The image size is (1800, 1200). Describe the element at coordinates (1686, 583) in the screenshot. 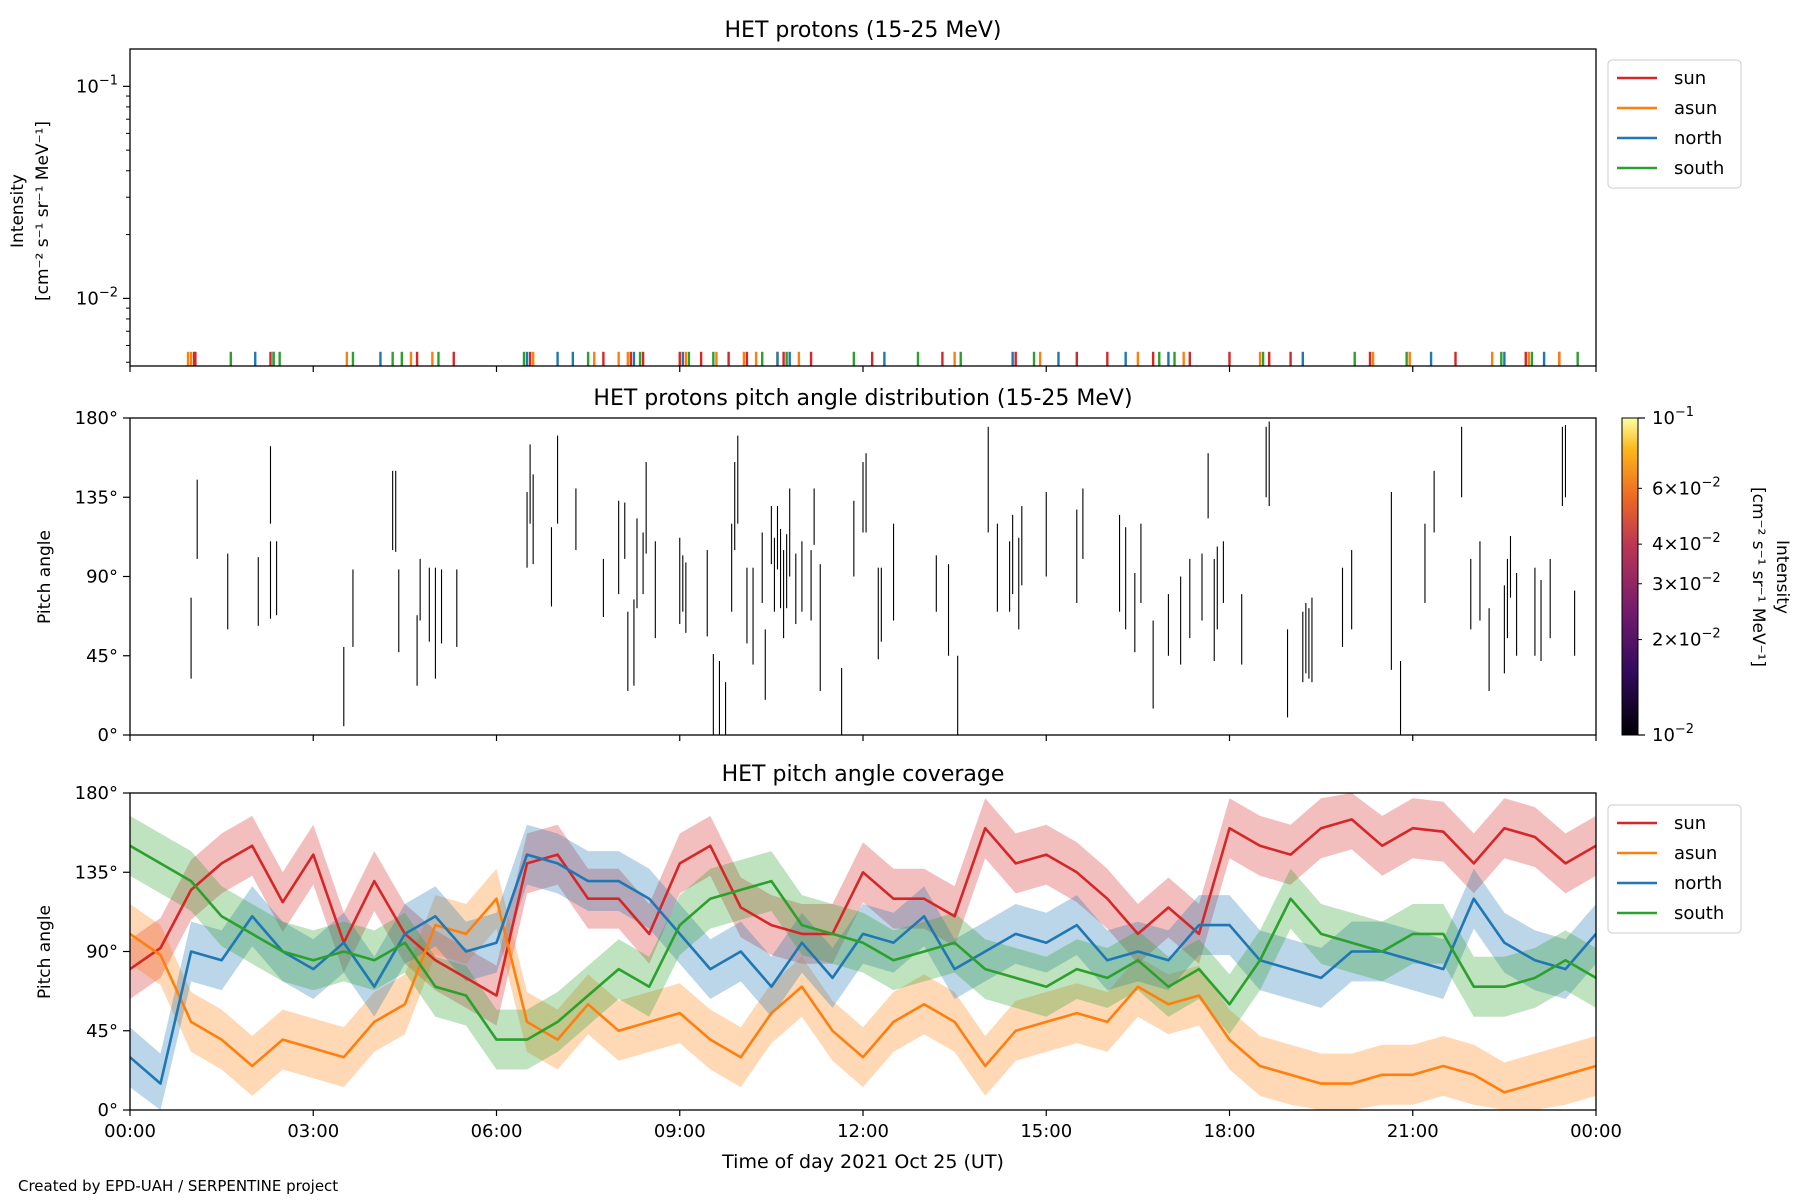

I see `colorbar-tick-label: 3×10⁻²` at that location.